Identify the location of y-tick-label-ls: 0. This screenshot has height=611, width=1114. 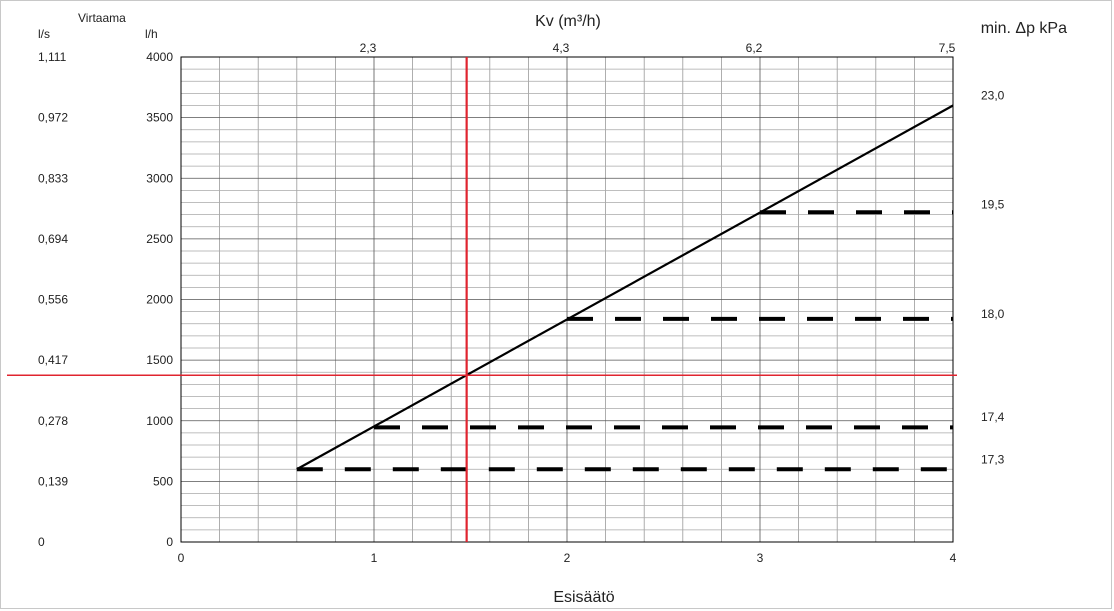
(41, 542).